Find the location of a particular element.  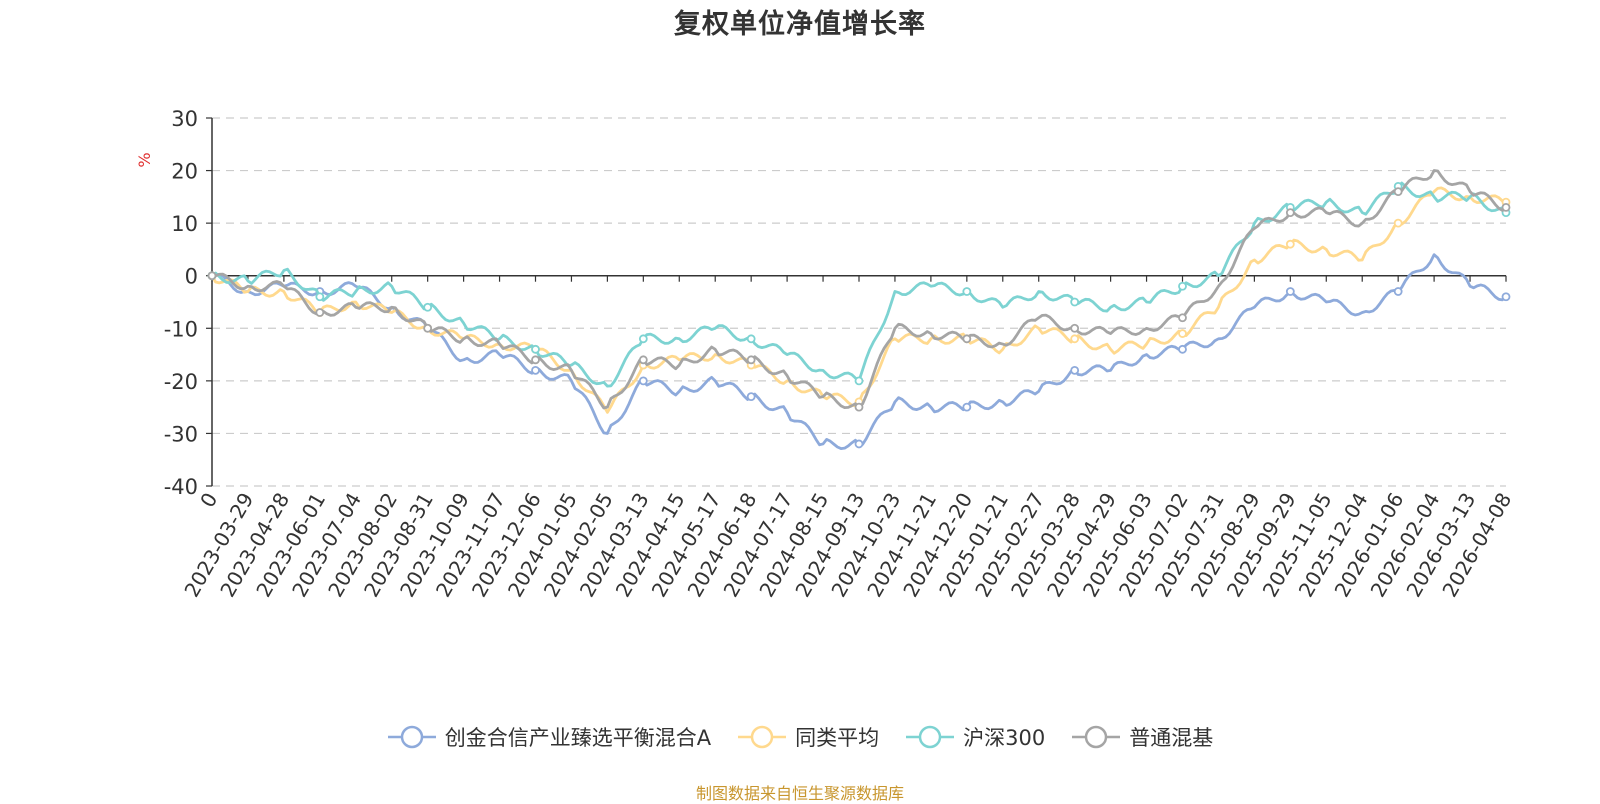

y-unit-label: % is located at coordinates (144, 159).